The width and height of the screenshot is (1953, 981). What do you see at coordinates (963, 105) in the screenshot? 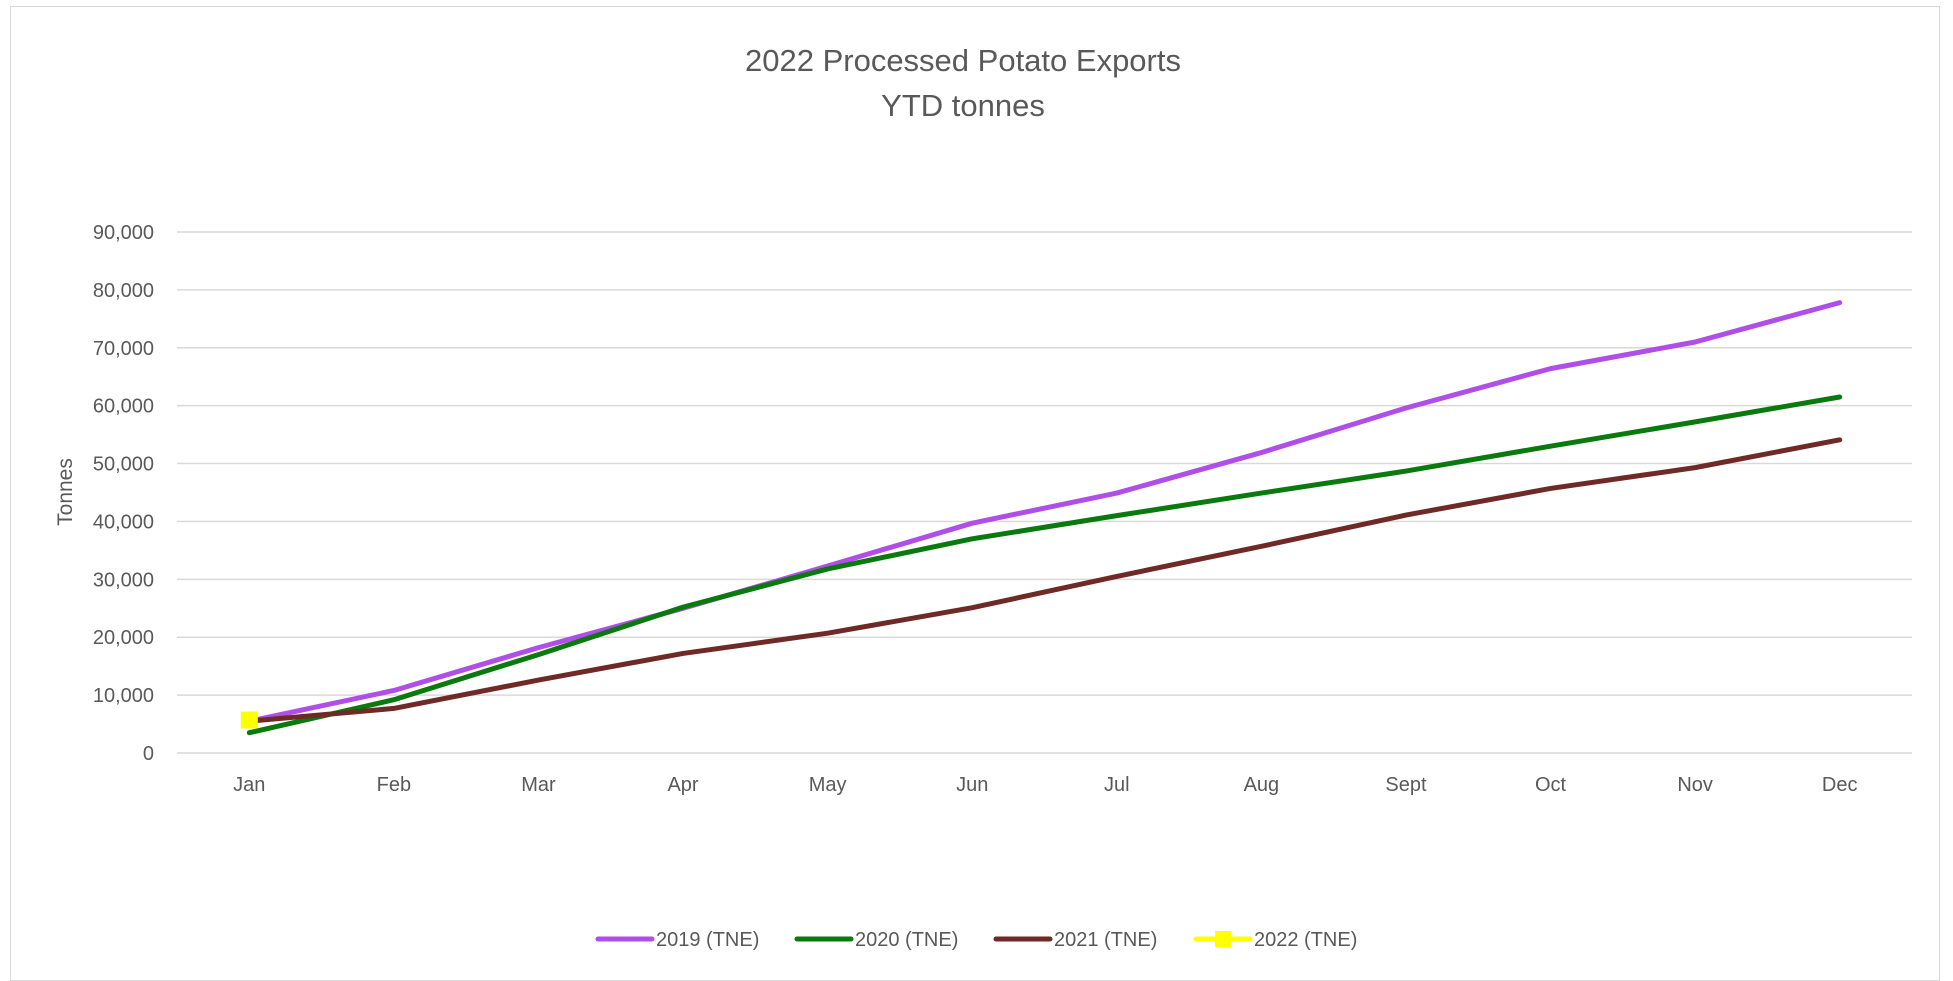
I see `chart-subtitle: YTD tonnes` at bounding box center [963, 105].